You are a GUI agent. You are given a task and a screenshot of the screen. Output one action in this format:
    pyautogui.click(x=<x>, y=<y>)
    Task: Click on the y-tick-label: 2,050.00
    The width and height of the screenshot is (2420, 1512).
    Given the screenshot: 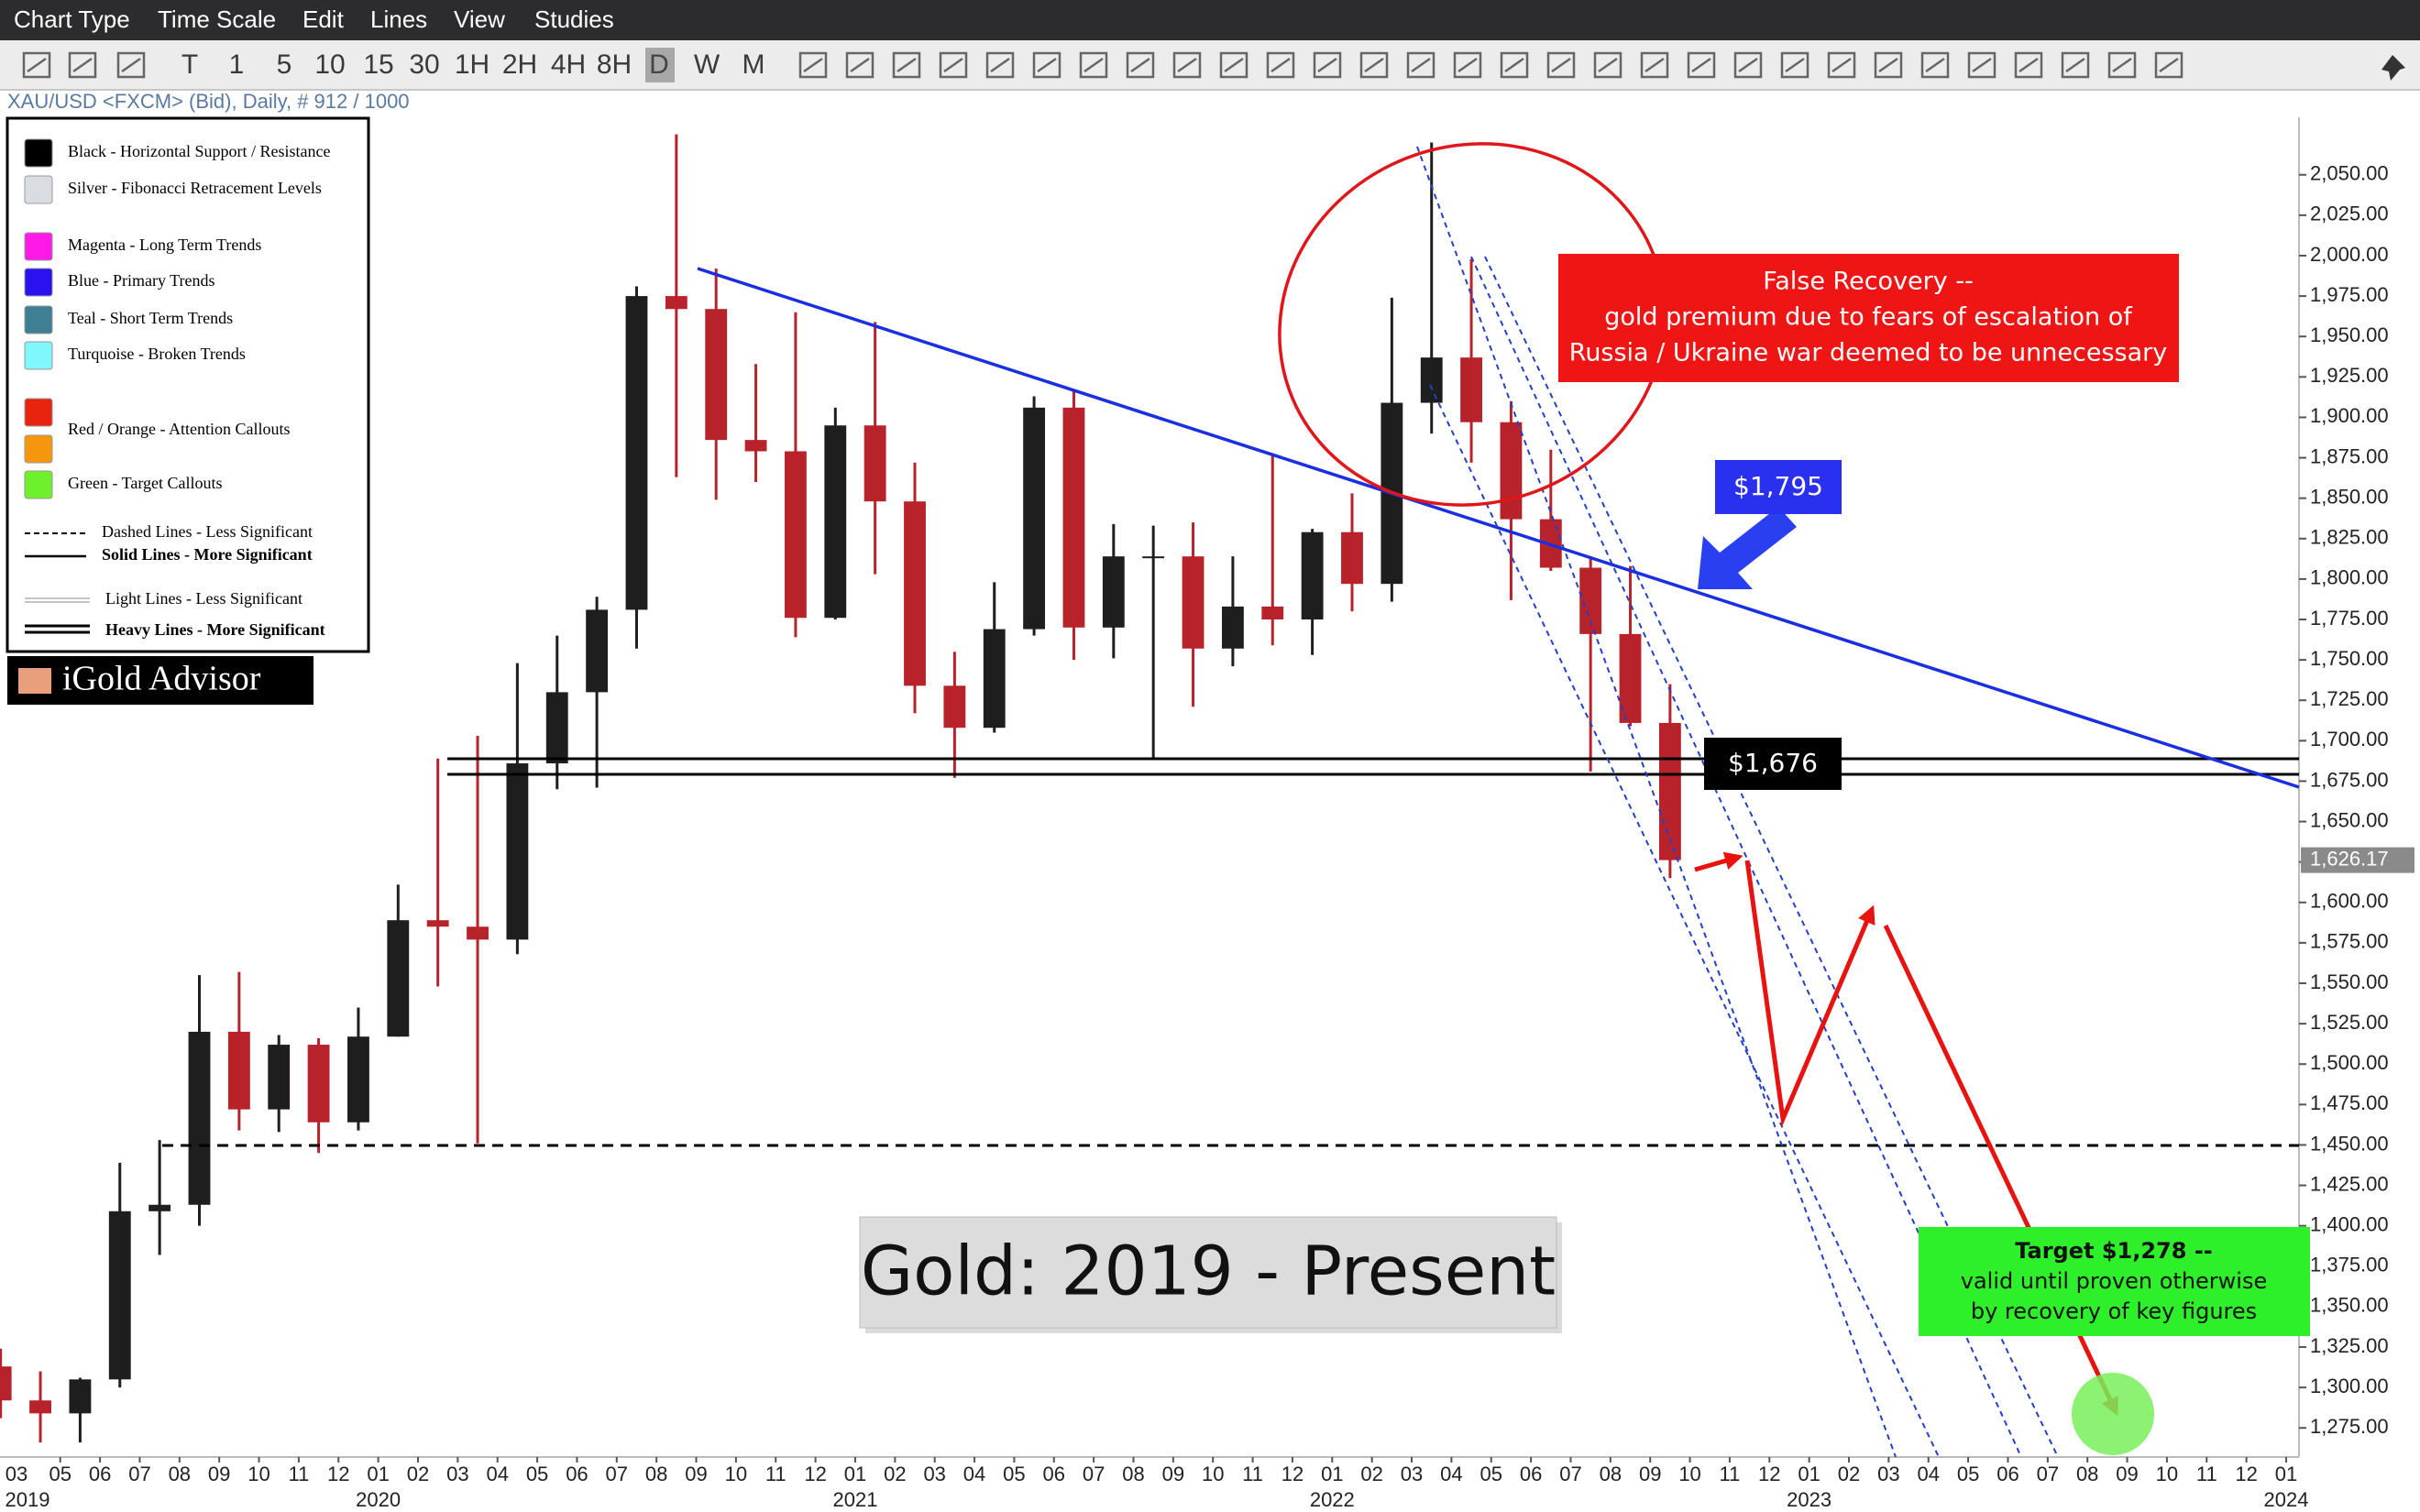 What is the action you would take?
    pyautogui.click(x=2349, y=173)
    